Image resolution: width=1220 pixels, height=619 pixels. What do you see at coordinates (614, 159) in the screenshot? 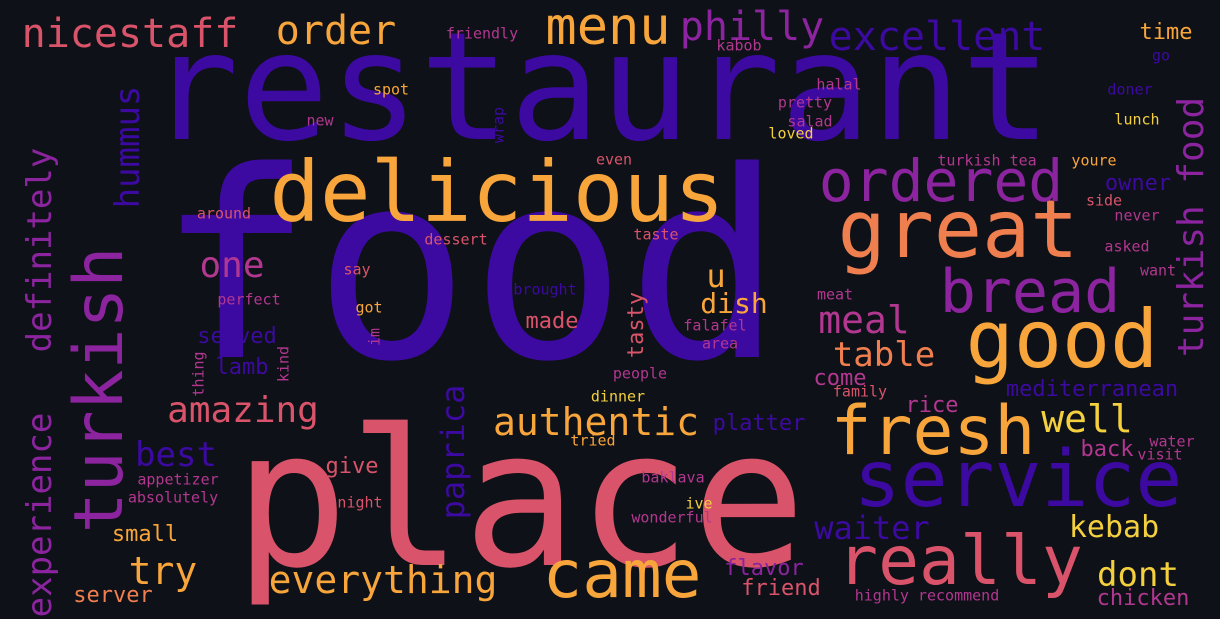
I see `word-even: even` at bounding box center [614, 159].